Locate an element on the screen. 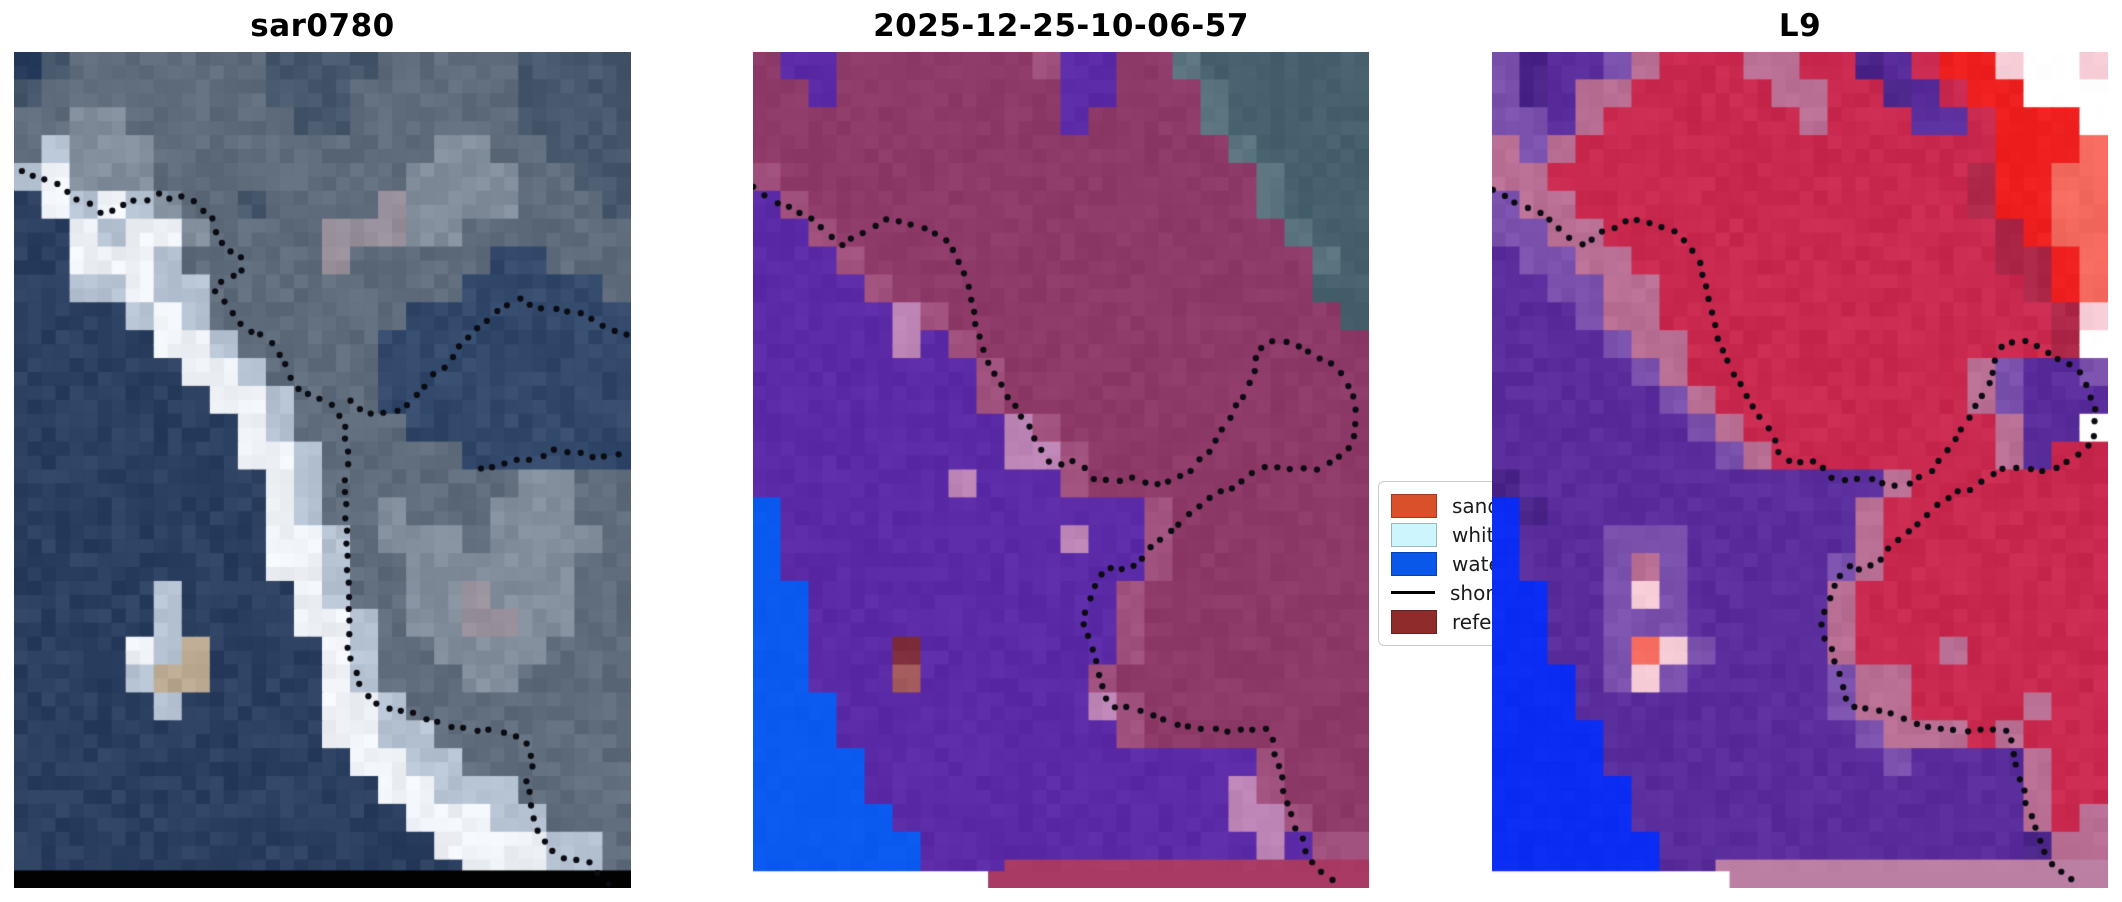 This screenshot has height=902, width=2122. legend-label-whitewater: whit is located at coordinates (1473, 534).